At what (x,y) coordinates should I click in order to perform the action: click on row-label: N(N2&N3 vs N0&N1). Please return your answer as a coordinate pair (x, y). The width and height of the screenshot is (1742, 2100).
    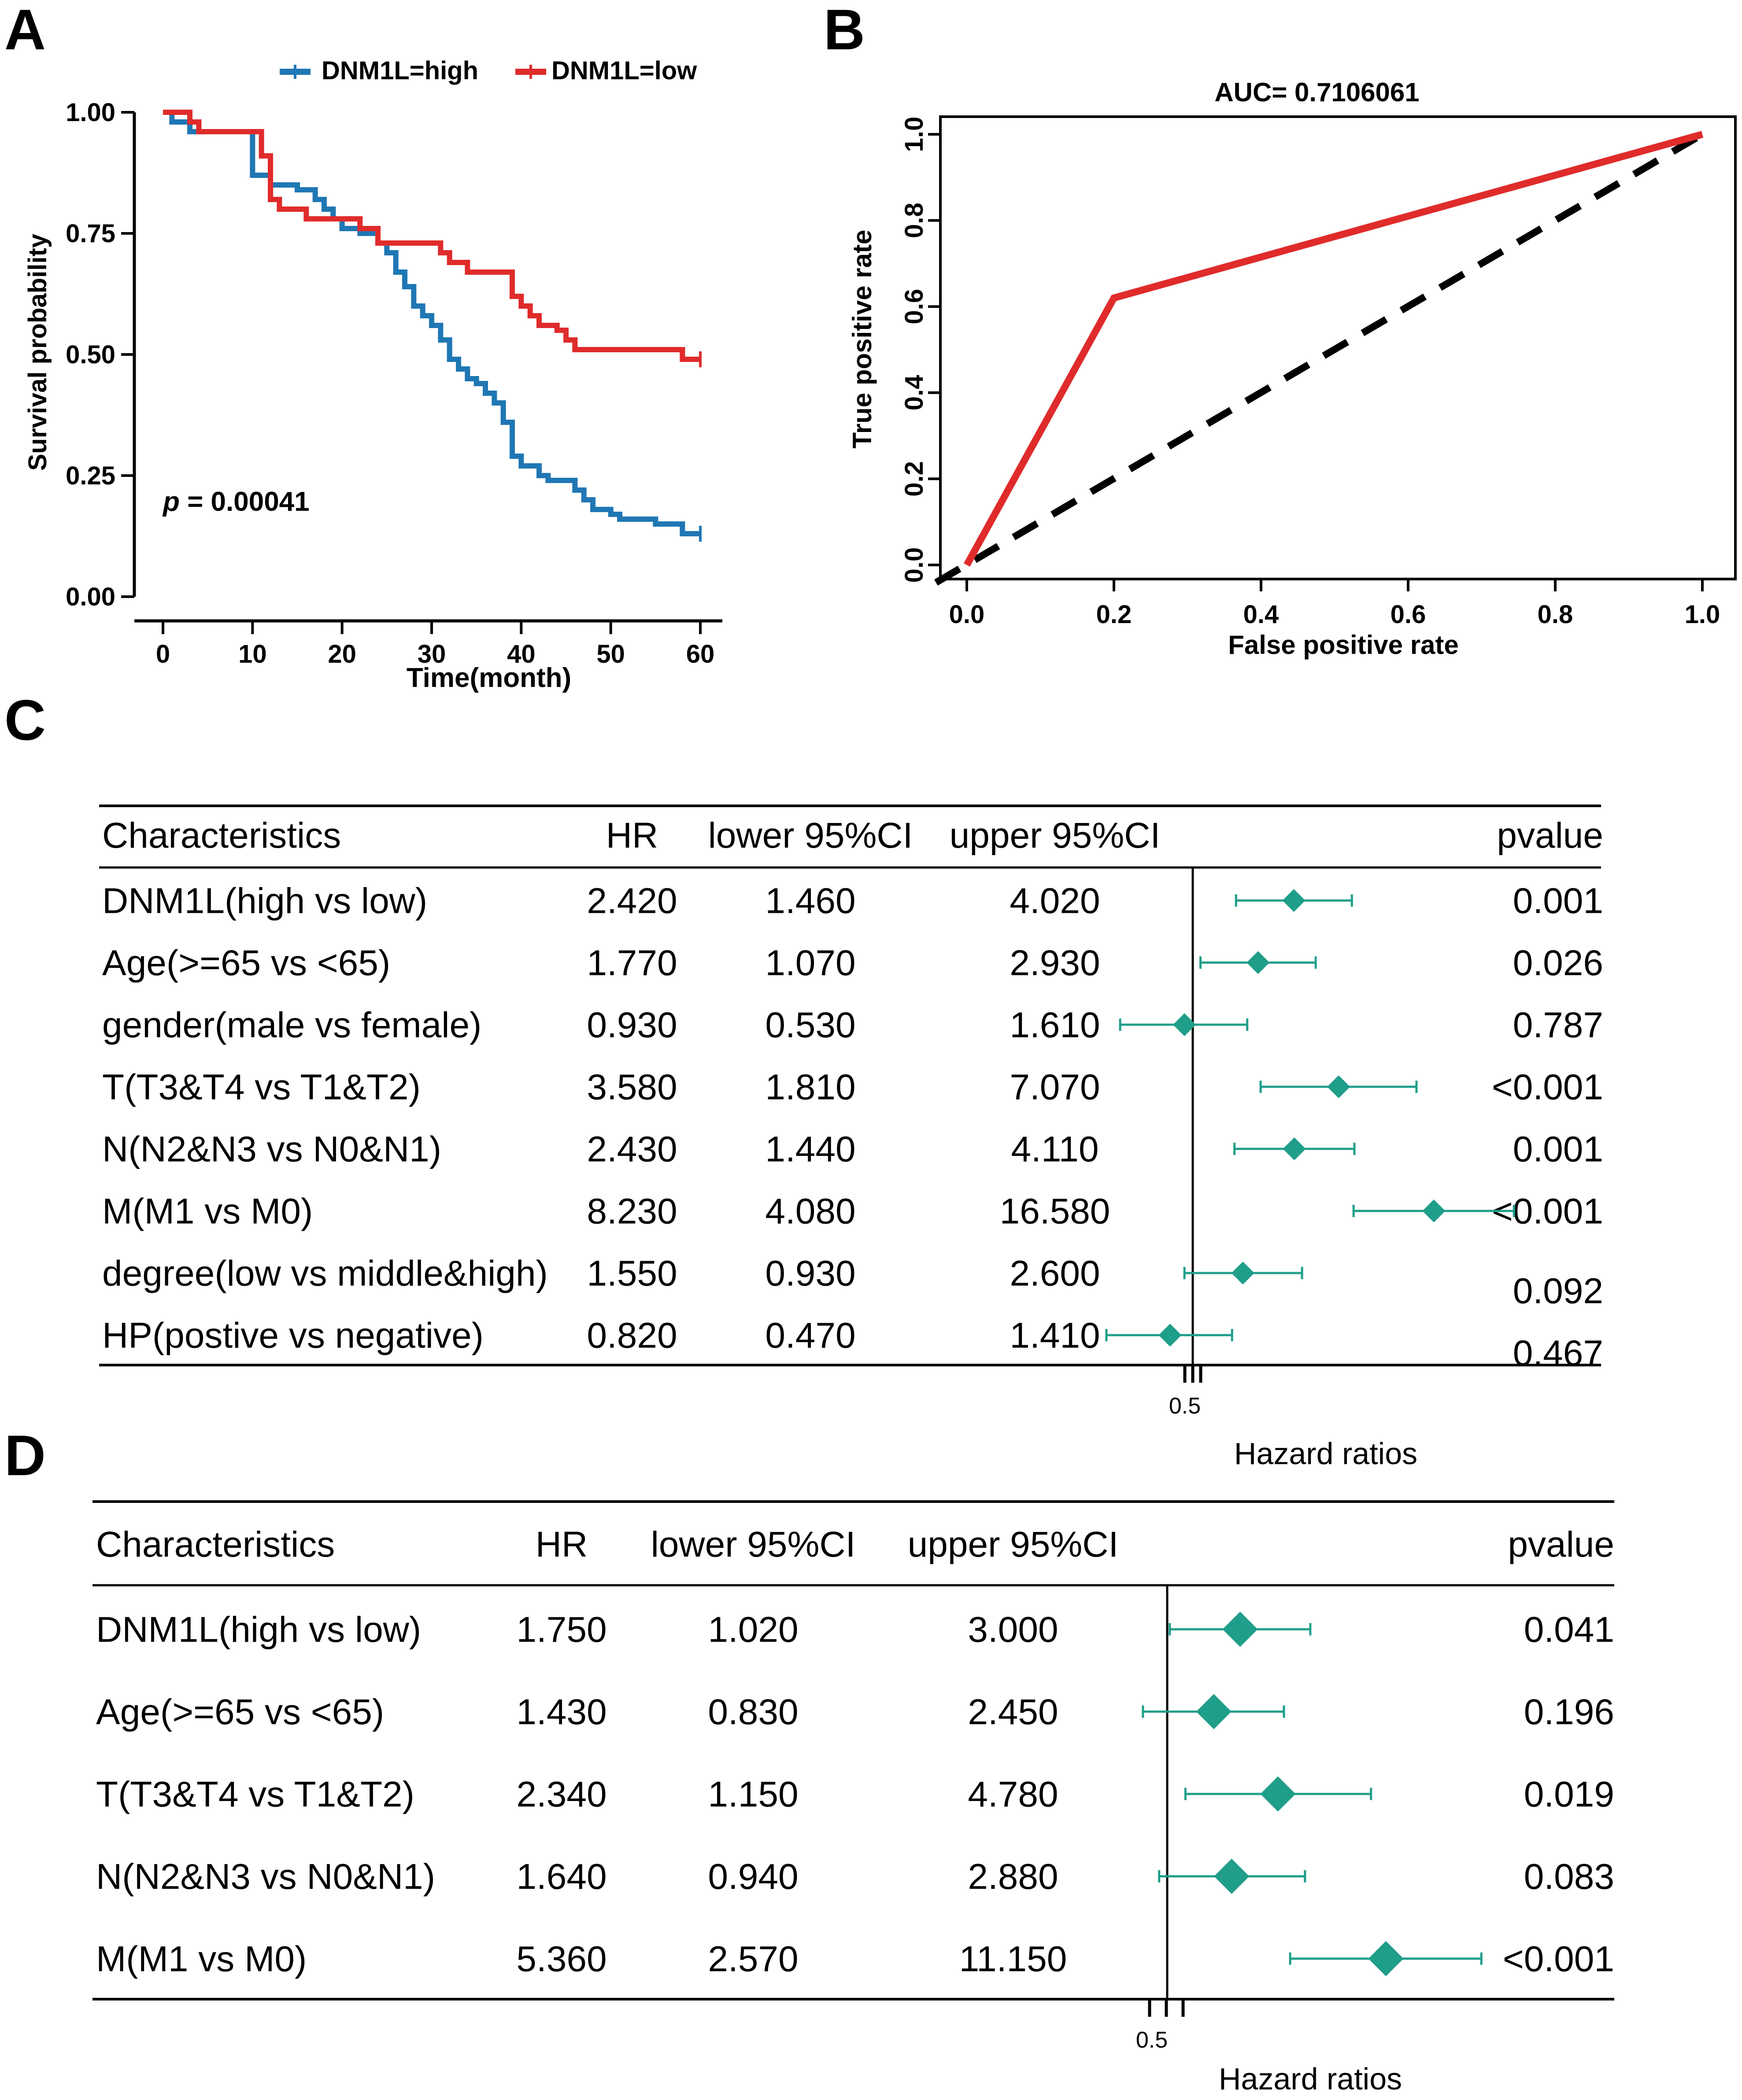
    Looking at the image, I should click on (271, 1150).